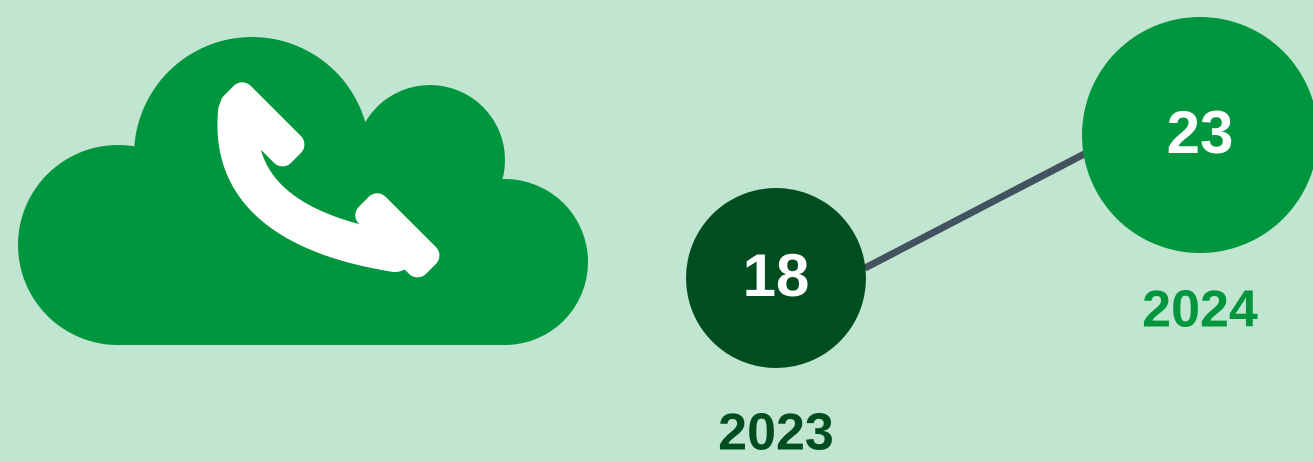  What do you see at coordinates (776, 433) in the screenshot?
I see `year-label: 2023` at bounding box center [776, 433].